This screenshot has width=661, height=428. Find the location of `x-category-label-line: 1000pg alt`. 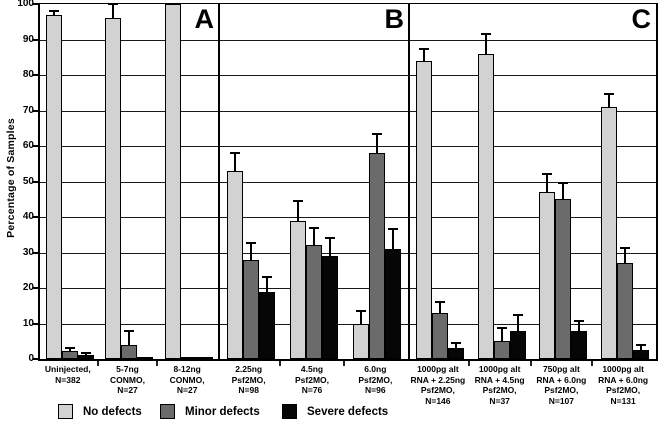

x-category-label-line: 1000pg alt is located at coordinates (499, 369).